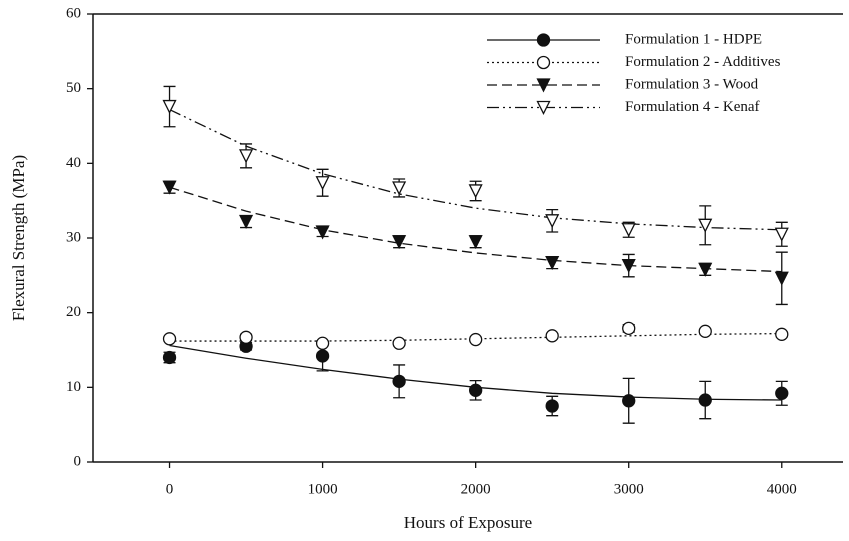 Image resolution: width=849 pixels, height=541 pixels. I want to click on x-tick-label: 1000, so click(323, 489).